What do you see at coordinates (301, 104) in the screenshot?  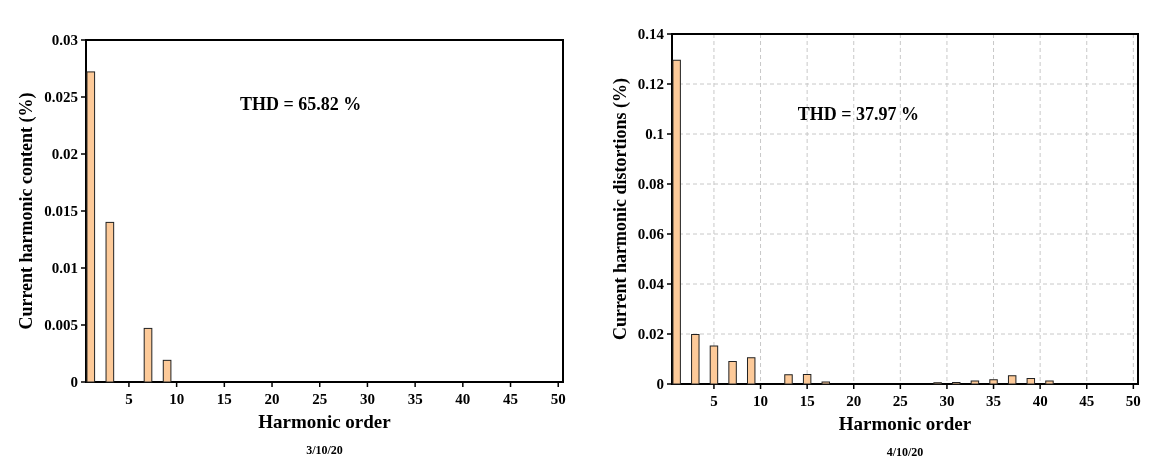 I see `annotation: THD = 65.82 %` at bounding box center [301, 104].